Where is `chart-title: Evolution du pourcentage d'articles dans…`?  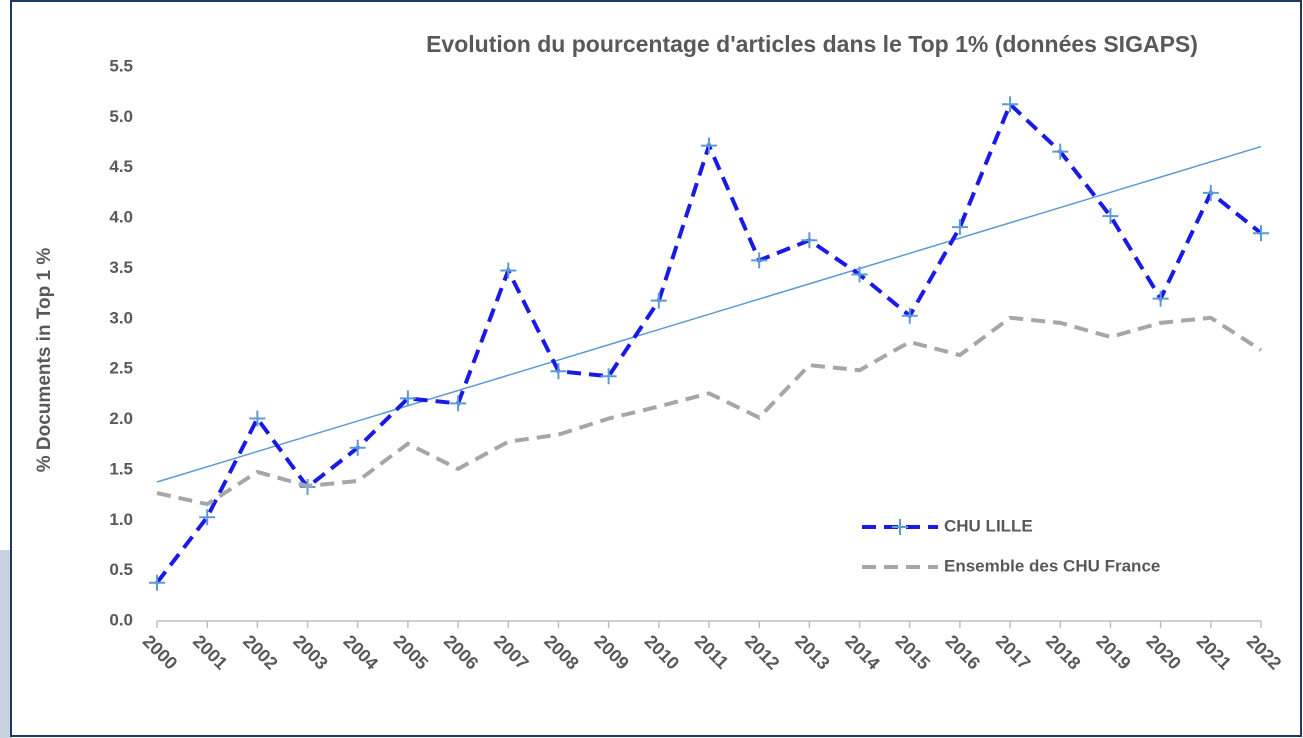 chart-title: Evolution du pourcentage d'articles dans… is located at coordinates (812, 44).